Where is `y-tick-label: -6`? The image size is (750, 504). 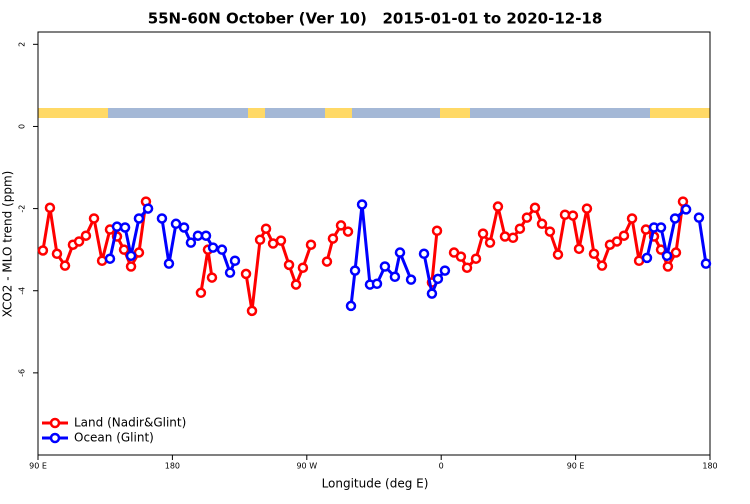
y-tick-label: -6 is located at coordinates (22, 373).